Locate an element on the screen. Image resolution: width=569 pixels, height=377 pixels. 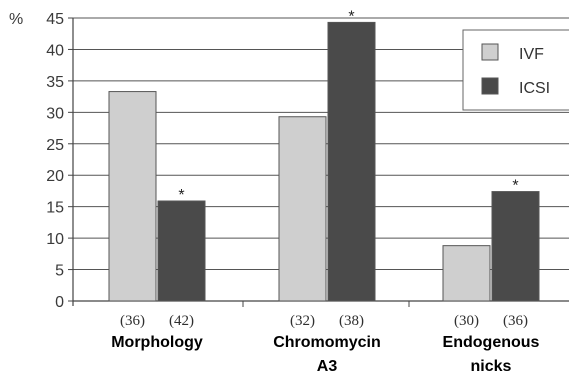
y-tick-label: 5 is located at coordinates (59, 271).